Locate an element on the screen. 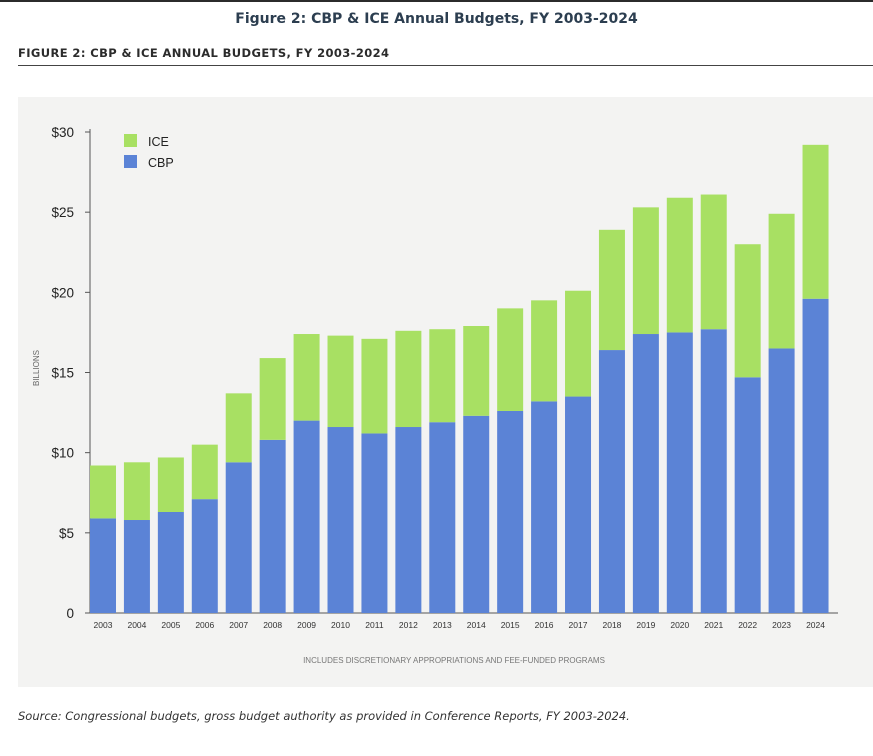 Image resolution: width=873 pixels, height=756 pixels. bar-ice-2006 is located at coordinates (204, 472).